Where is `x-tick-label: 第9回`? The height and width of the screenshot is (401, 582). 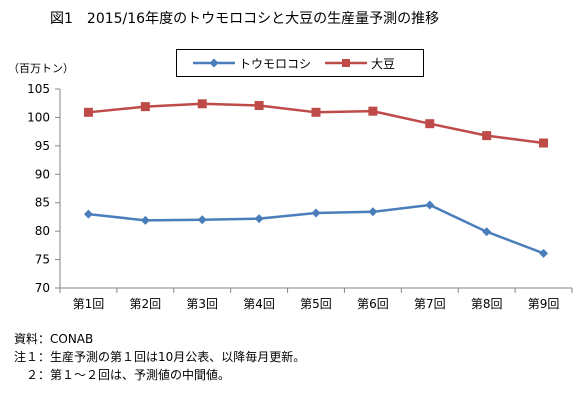
x-tick-label: 第9回 is located at coordinates (544, 304).